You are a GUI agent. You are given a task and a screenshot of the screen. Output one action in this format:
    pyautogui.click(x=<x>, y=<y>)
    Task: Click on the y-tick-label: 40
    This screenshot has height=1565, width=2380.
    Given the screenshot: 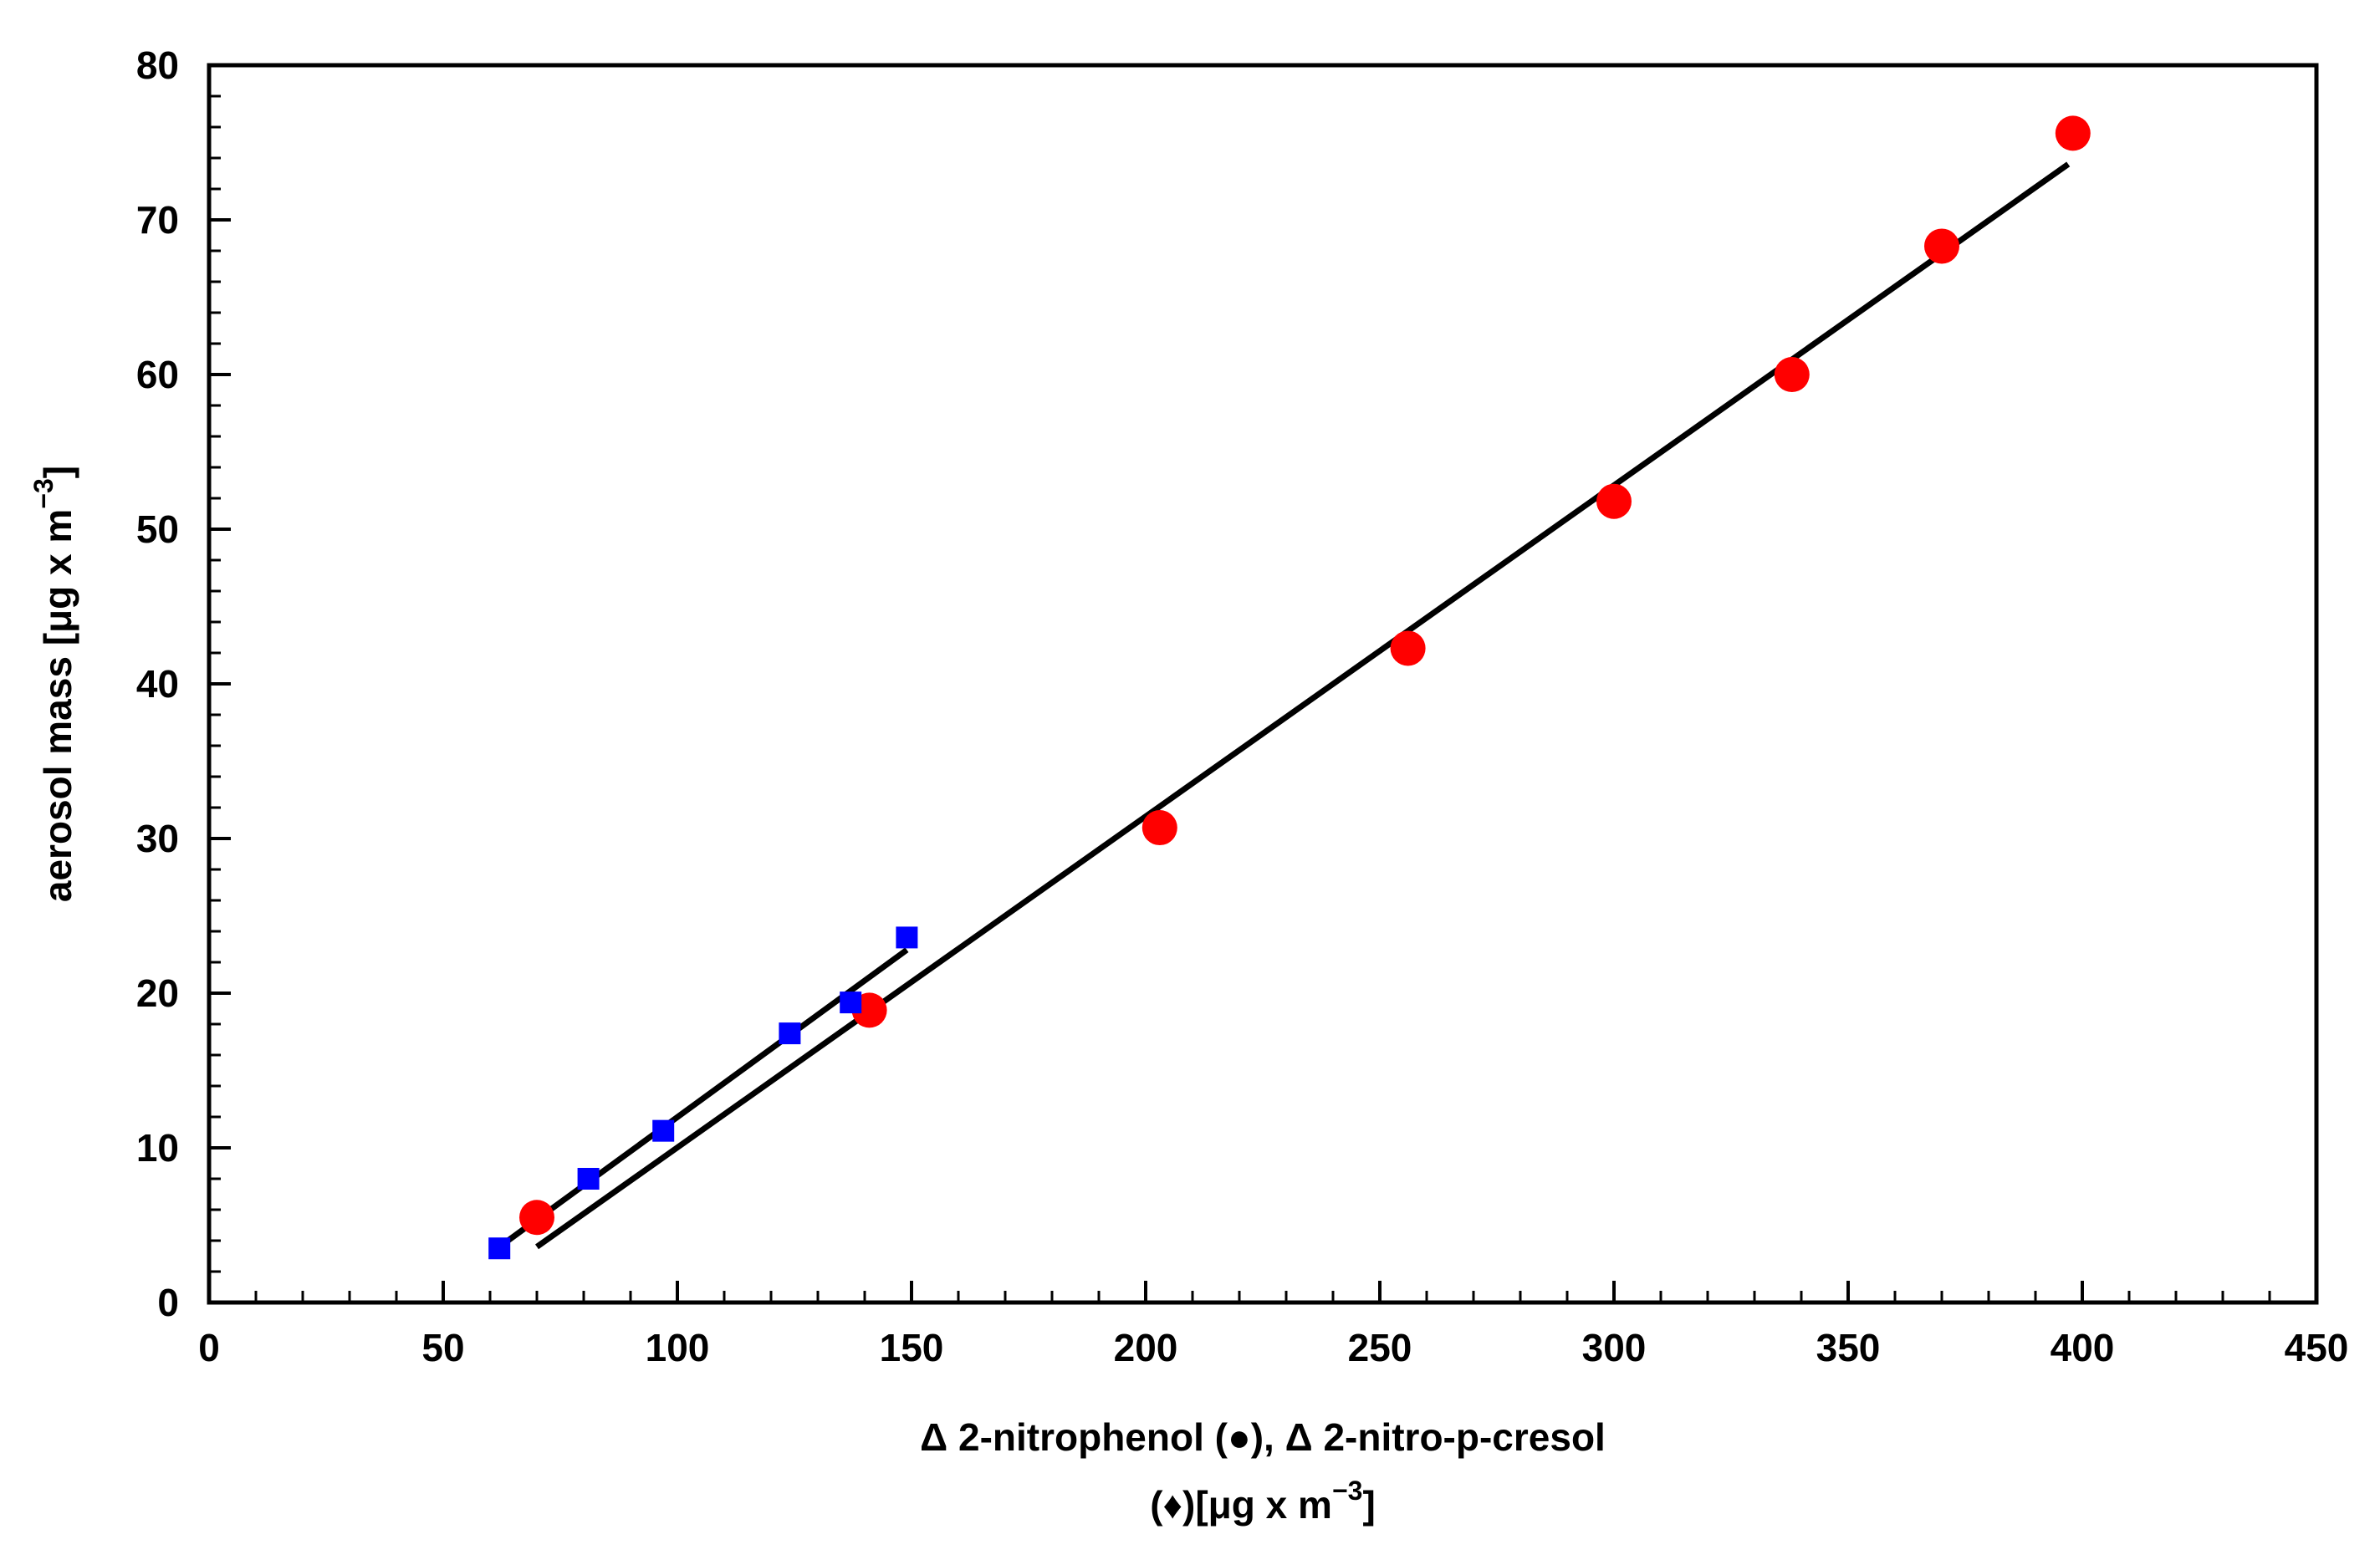 What is the action you would take?
    pyautogui.click(x=157, y=684)
    